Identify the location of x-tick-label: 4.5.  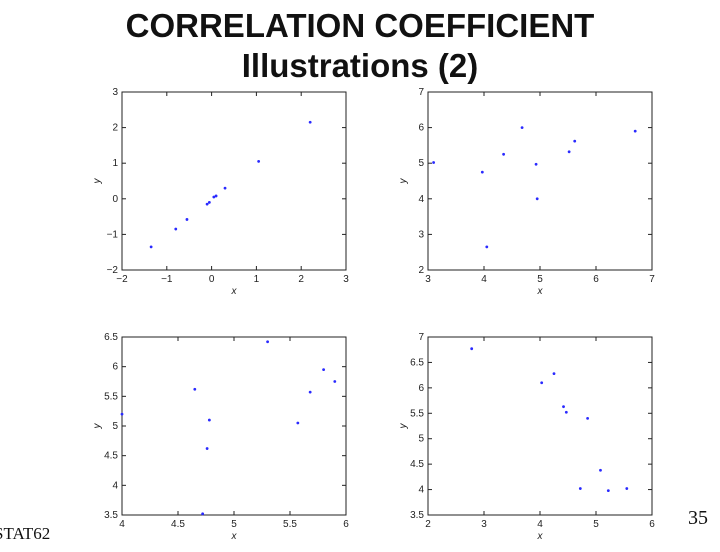
(178, 524).